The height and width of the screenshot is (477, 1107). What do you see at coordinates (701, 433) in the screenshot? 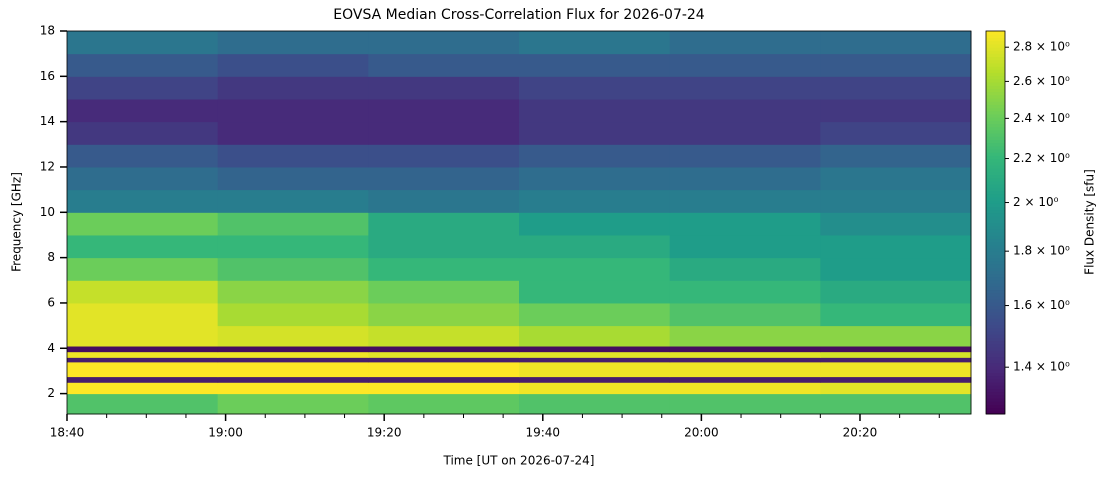
I see `x-tick-label: 20:00` at bounding box center [701, 433].